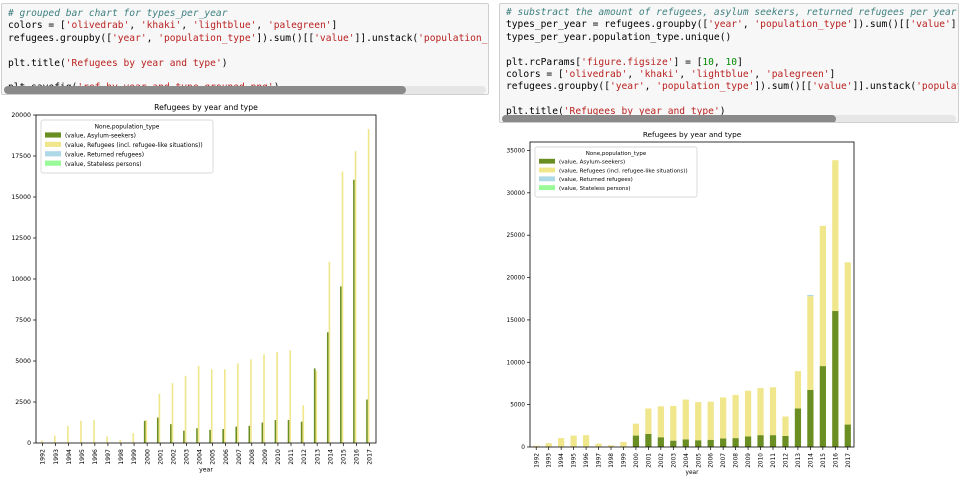 The height and width of the screenshot is (484, 960). What do you see at coordinates (662, 460) in the screenshot?
I see `x-tick-label: 2002` at bounding box center [662, 460].